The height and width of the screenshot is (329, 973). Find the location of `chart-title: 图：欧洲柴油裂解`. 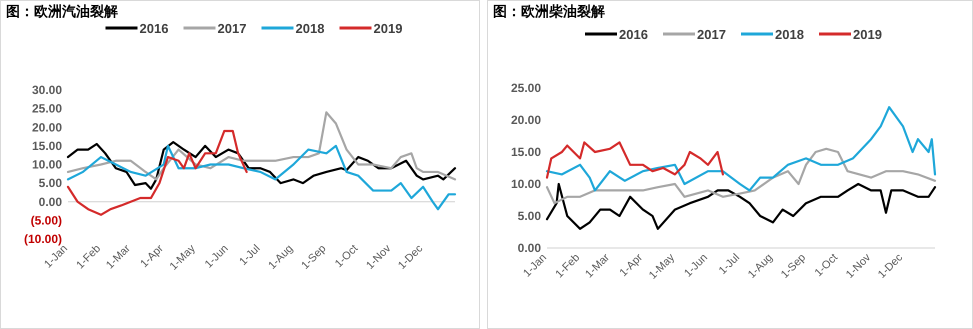

chart-title: 图：欧洲柴油裂解 is located at coordinates (549, 11).